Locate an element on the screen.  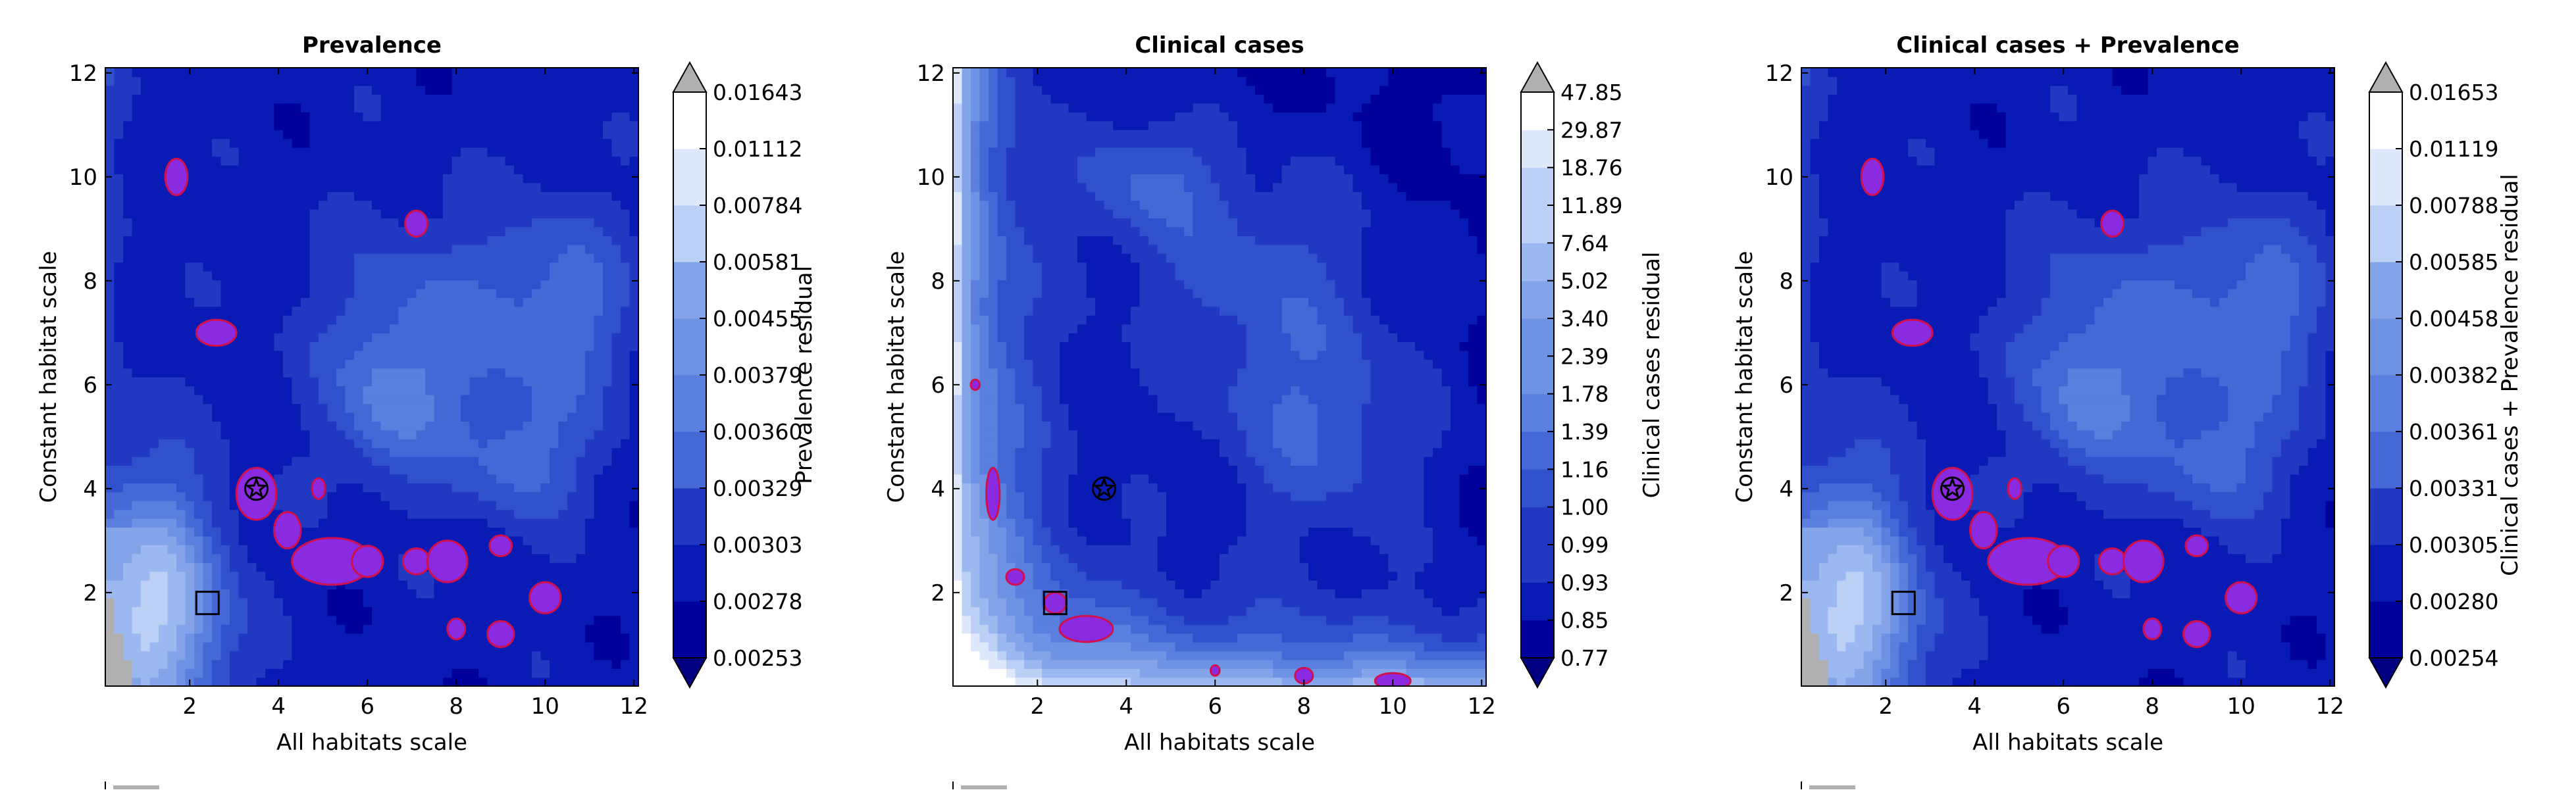
colorbar-extend-min is located at coordinates (689, 672).